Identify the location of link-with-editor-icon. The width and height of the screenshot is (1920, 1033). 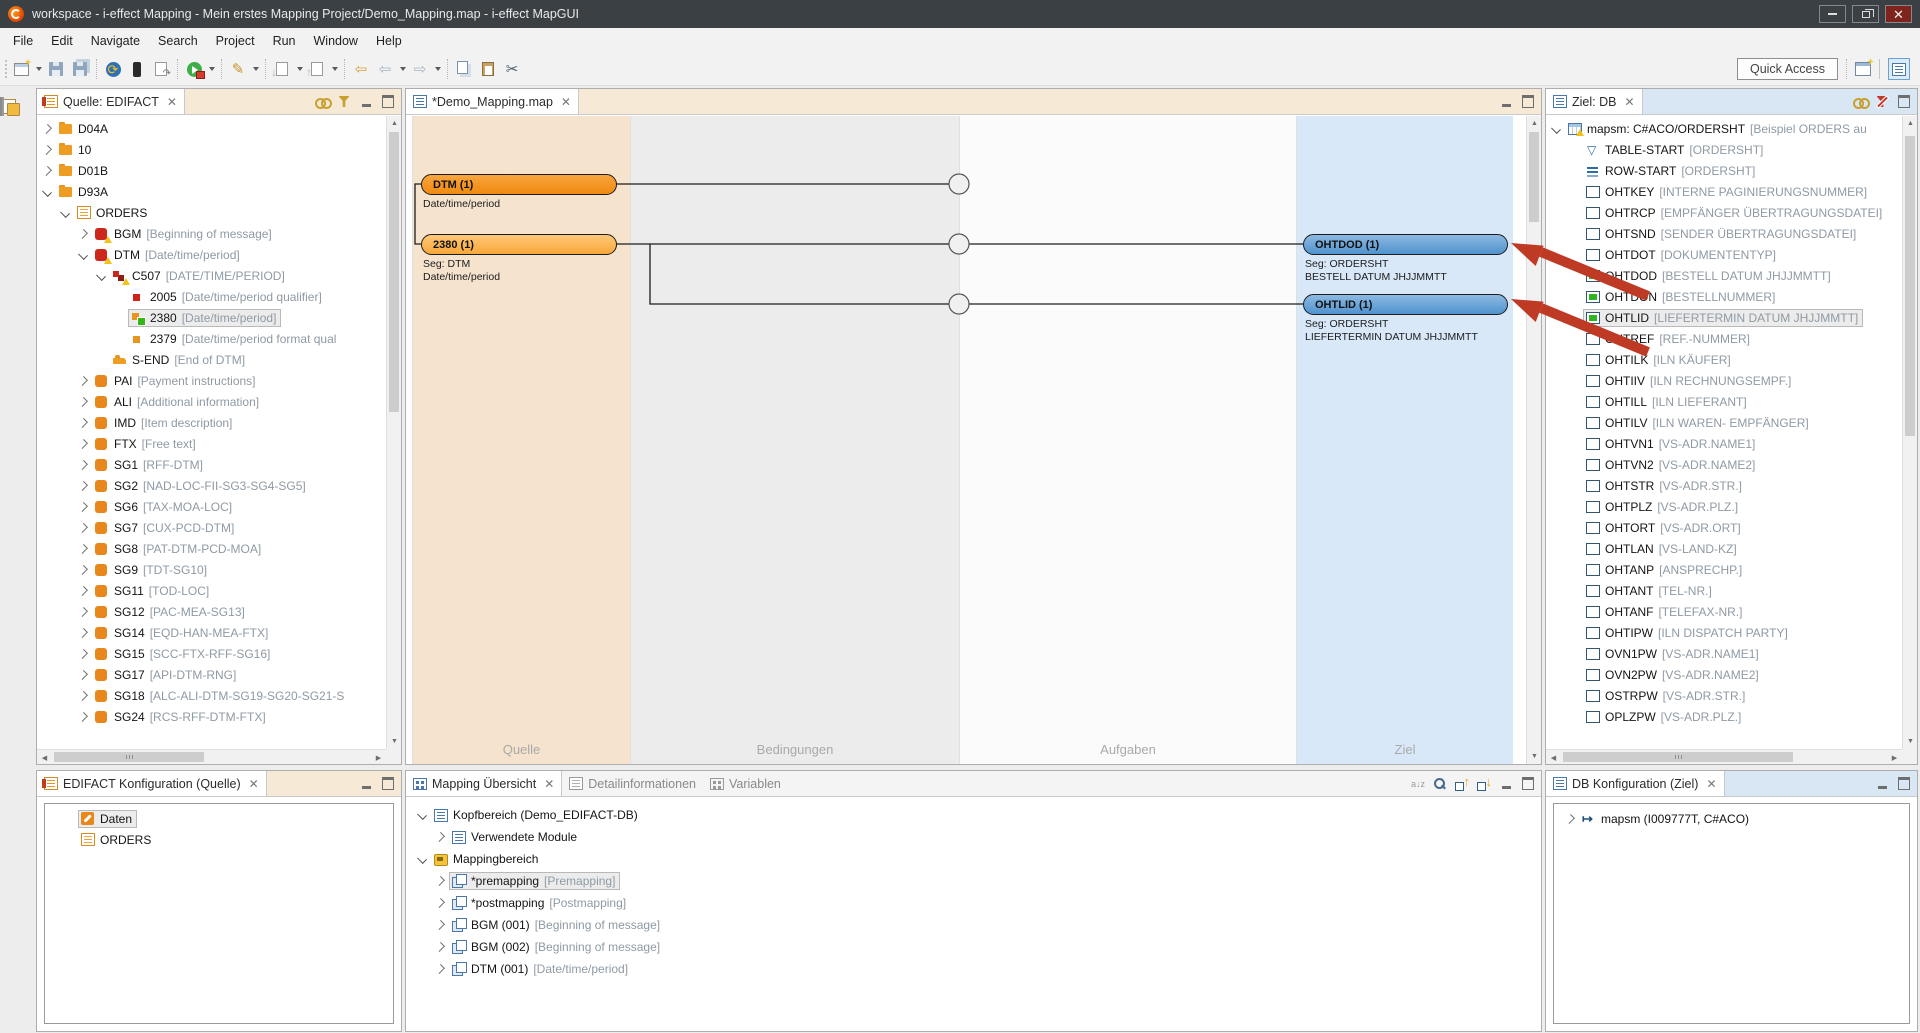
(323, 102).